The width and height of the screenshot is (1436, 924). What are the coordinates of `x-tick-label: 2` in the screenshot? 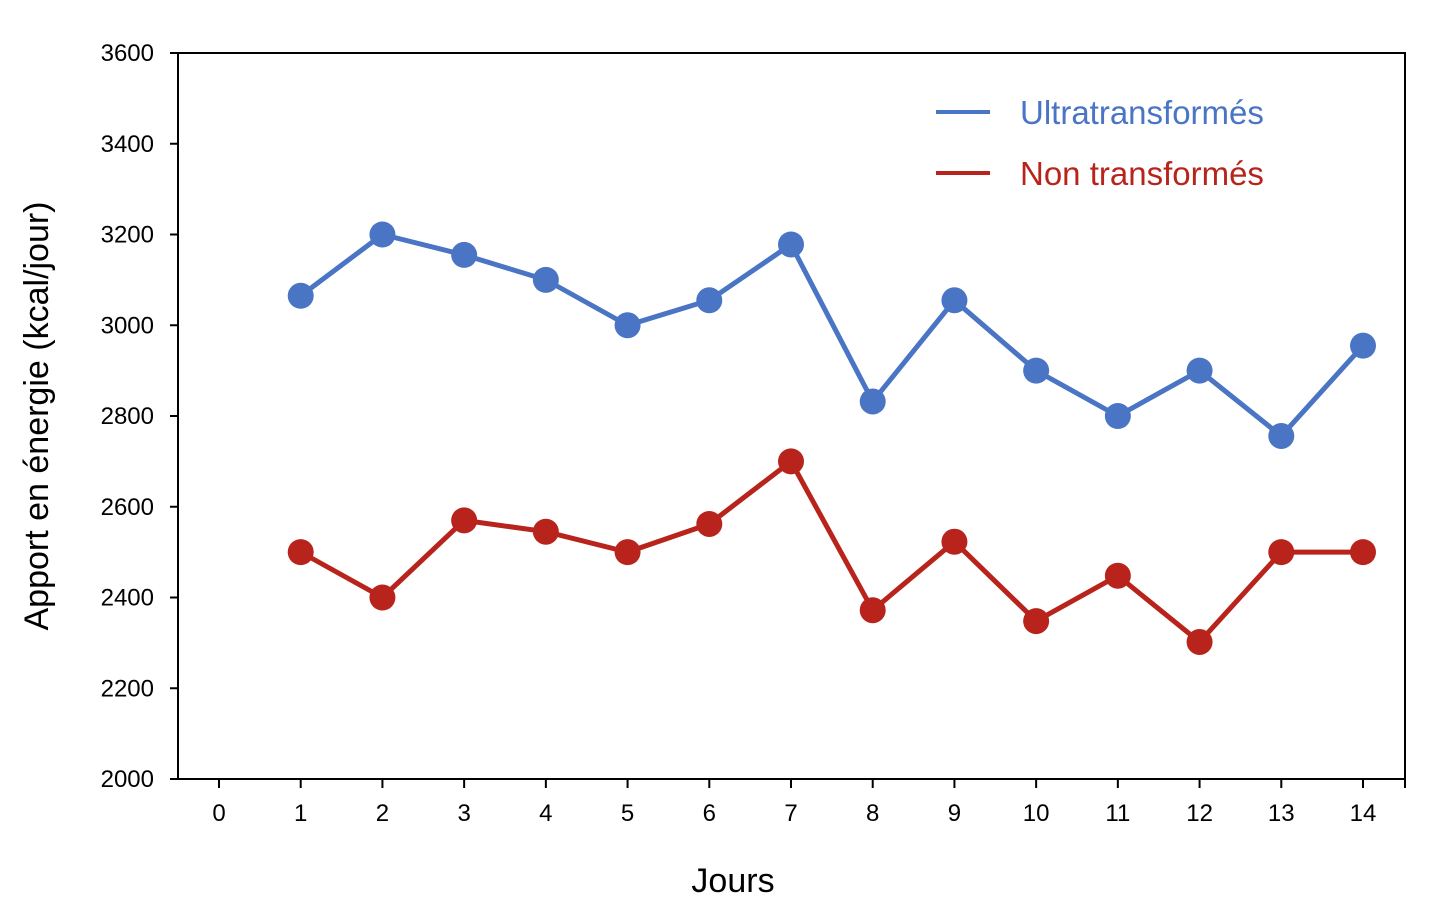 It's located at (382, 813).